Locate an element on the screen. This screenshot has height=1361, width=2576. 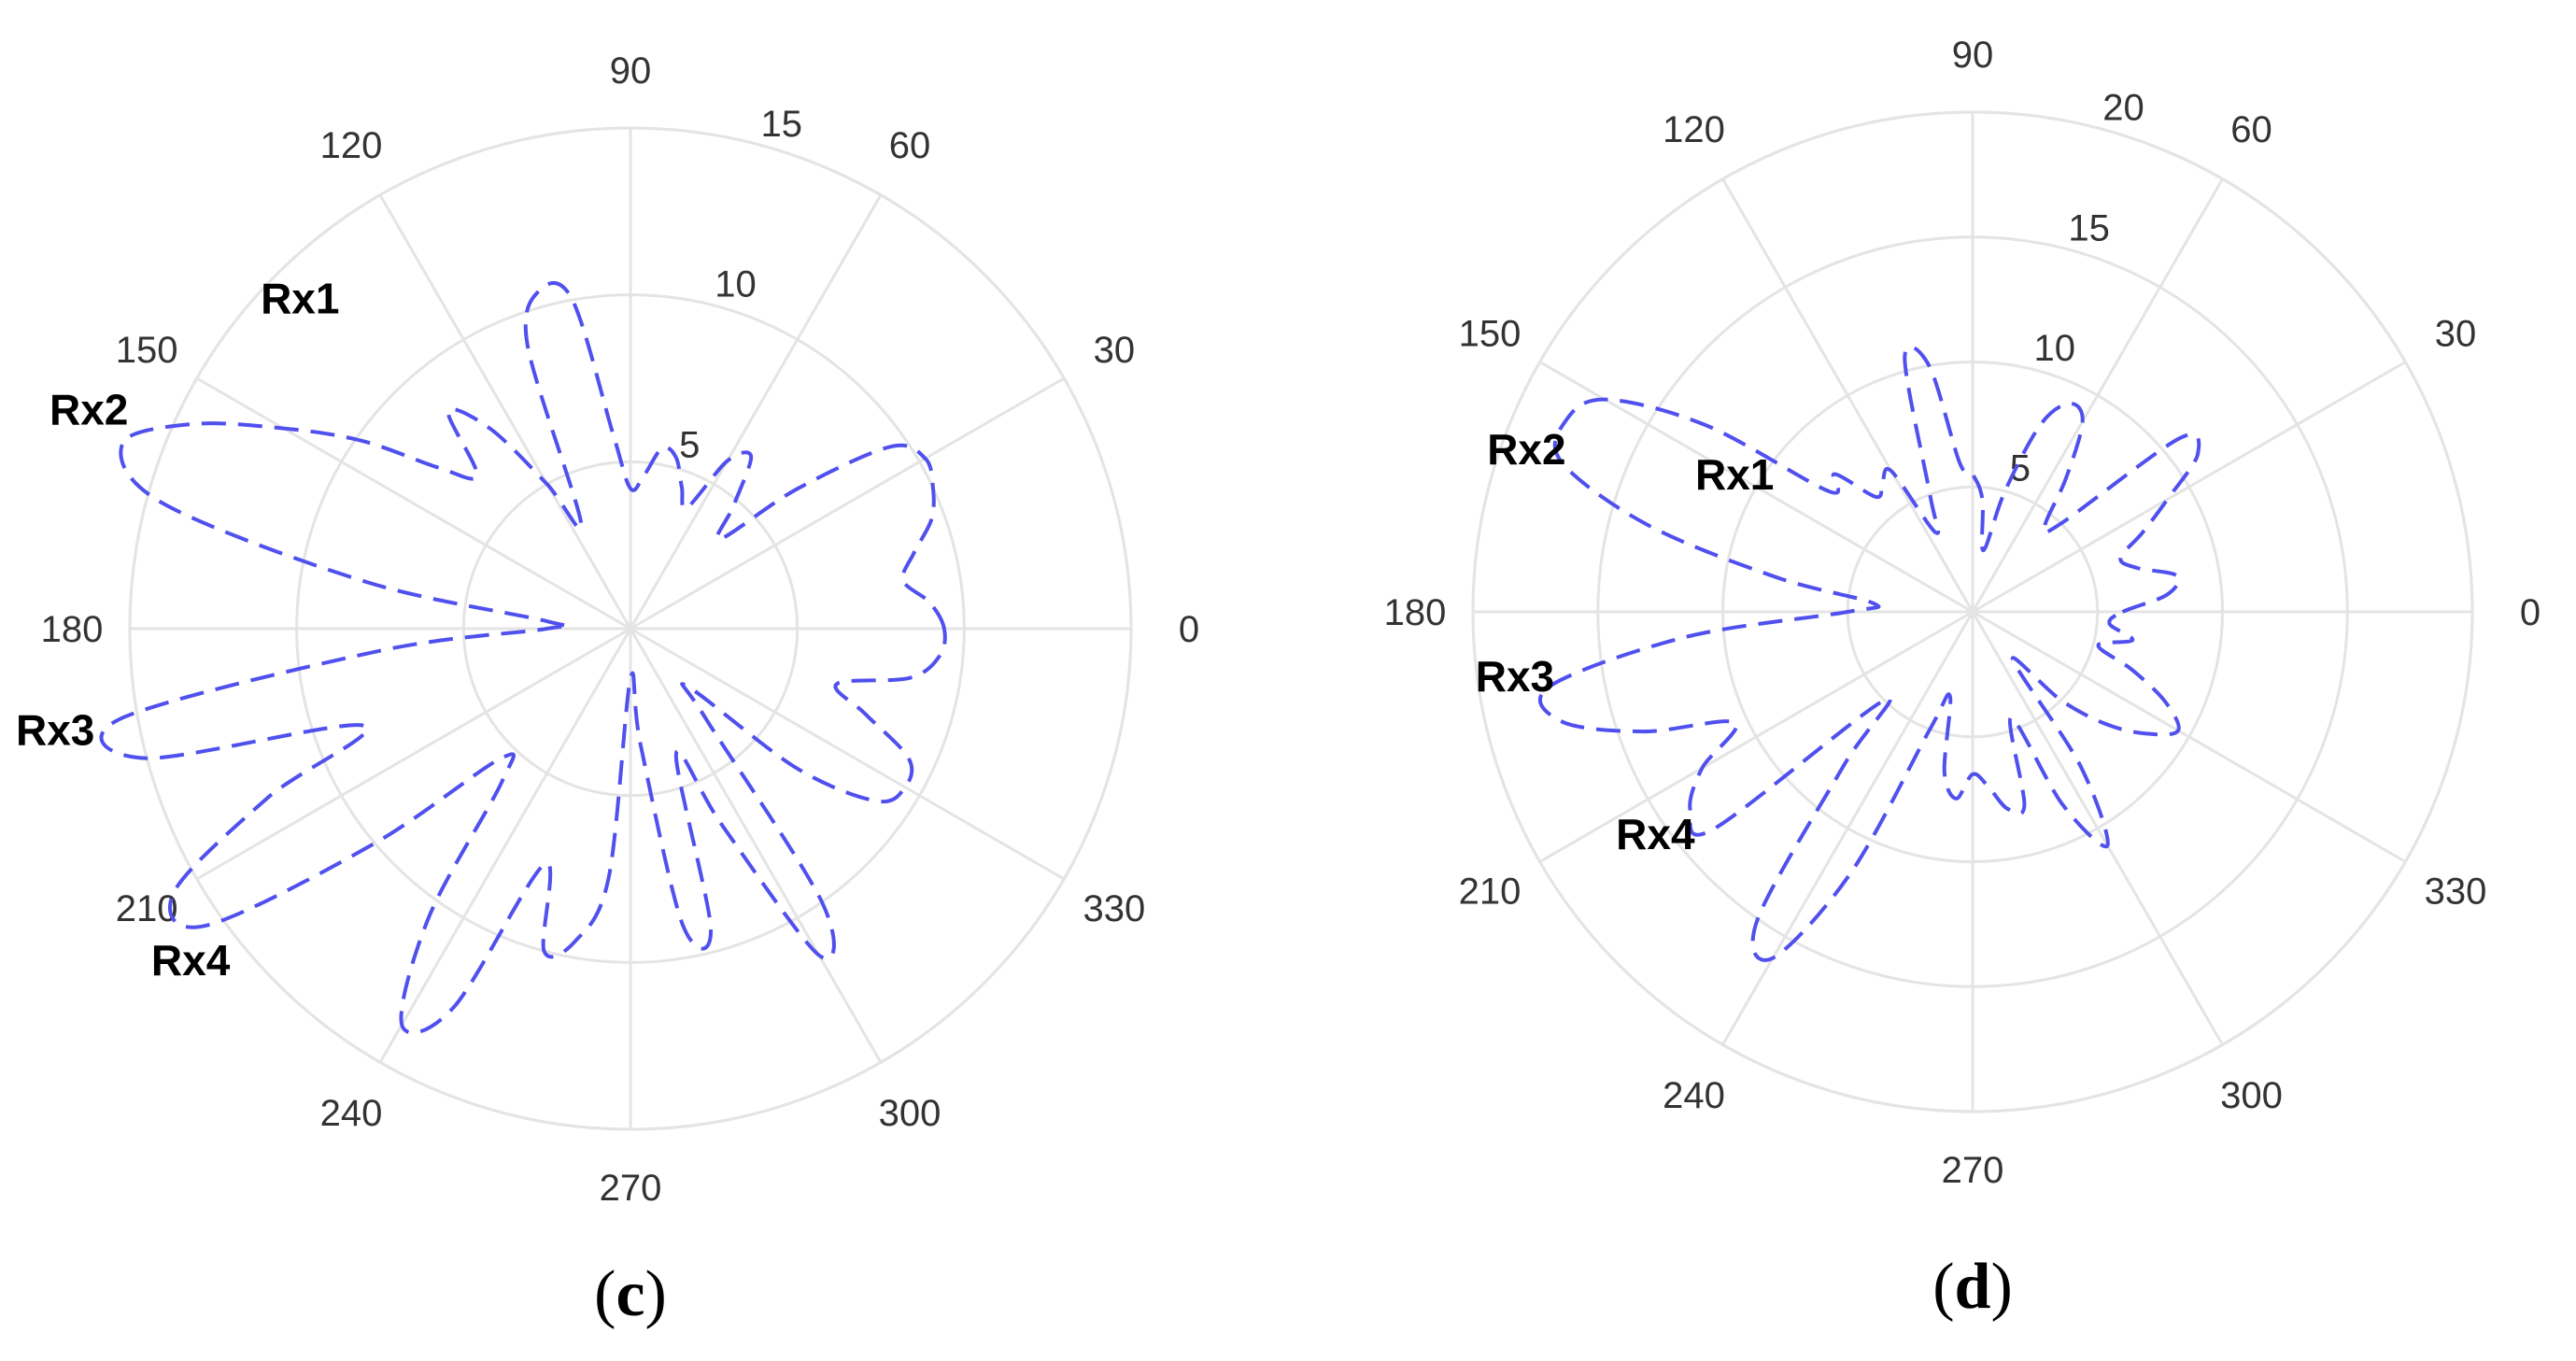
radiation-pattern-series is located at coordinates (1869, 653).